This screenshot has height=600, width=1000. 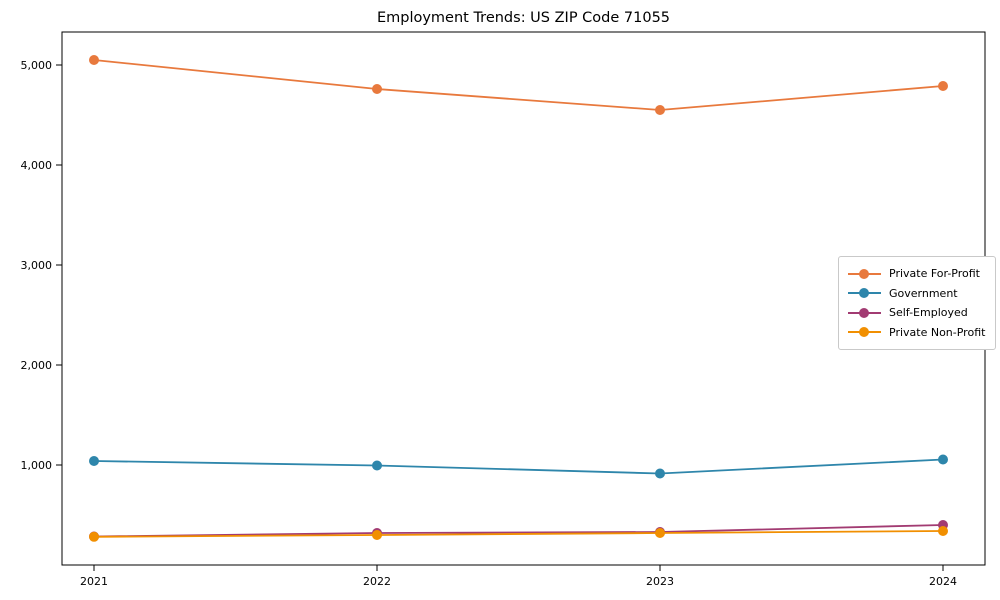 What do you see at coordinates (37, 365) in the screenshot?
I see `y-tick-label: 2,000` at bounding box center [37, 365].